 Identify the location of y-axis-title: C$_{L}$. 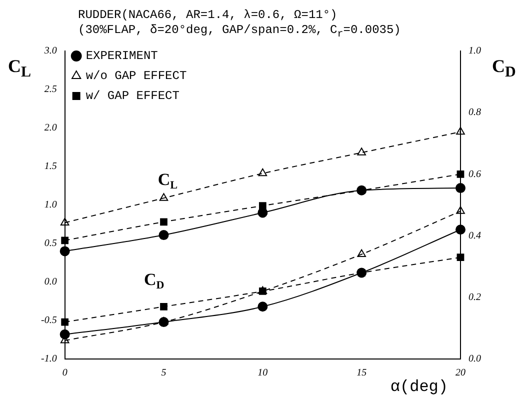
(20, 68).